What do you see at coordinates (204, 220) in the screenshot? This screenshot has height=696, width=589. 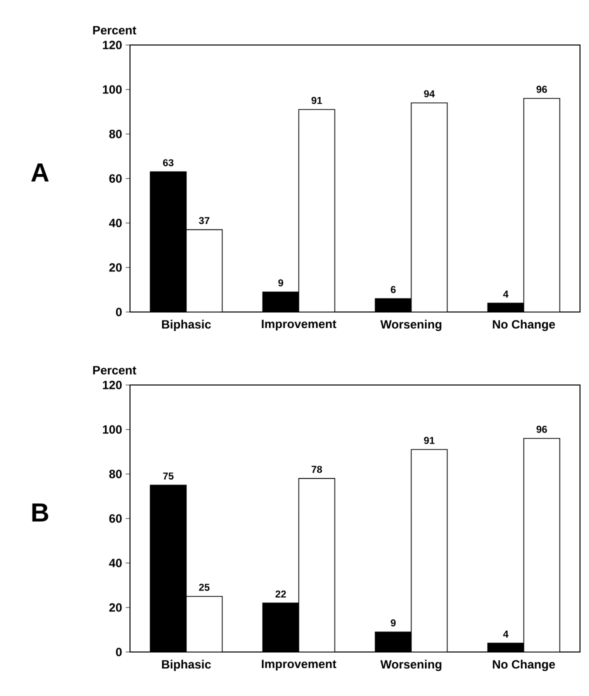 I see `data-label: 37` at bounding box center [204, 220].